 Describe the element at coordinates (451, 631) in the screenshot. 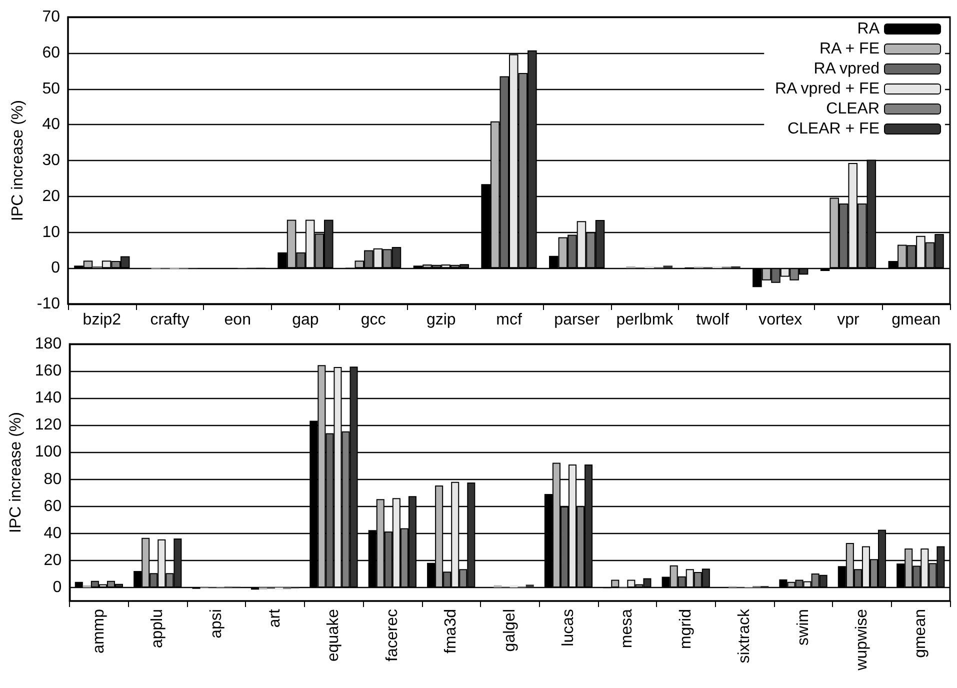

I see `x-tick-label: fma3d` at that location.